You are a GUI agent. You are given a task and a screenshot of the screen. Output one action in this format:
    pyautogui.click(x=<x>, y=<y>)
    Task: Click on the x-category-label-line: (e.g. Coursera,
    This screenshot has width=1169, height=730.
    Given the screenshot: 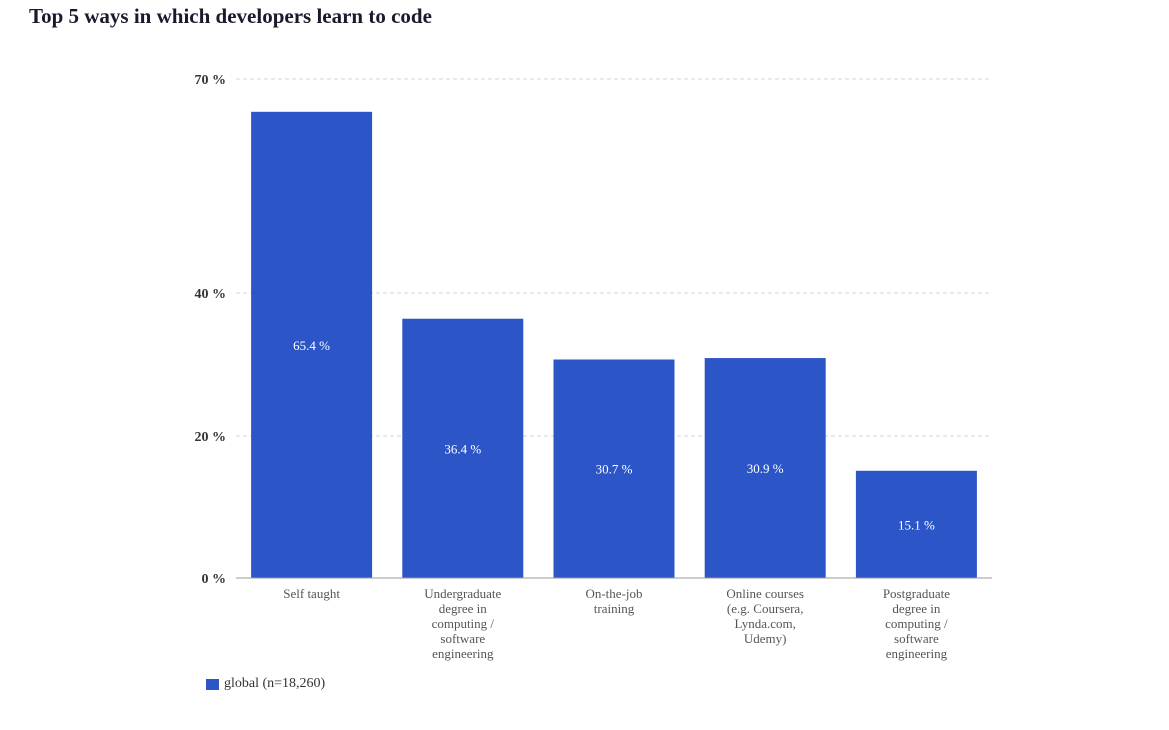 What is the action you would take?
    pyautogui.click(x=765, y=608)
    